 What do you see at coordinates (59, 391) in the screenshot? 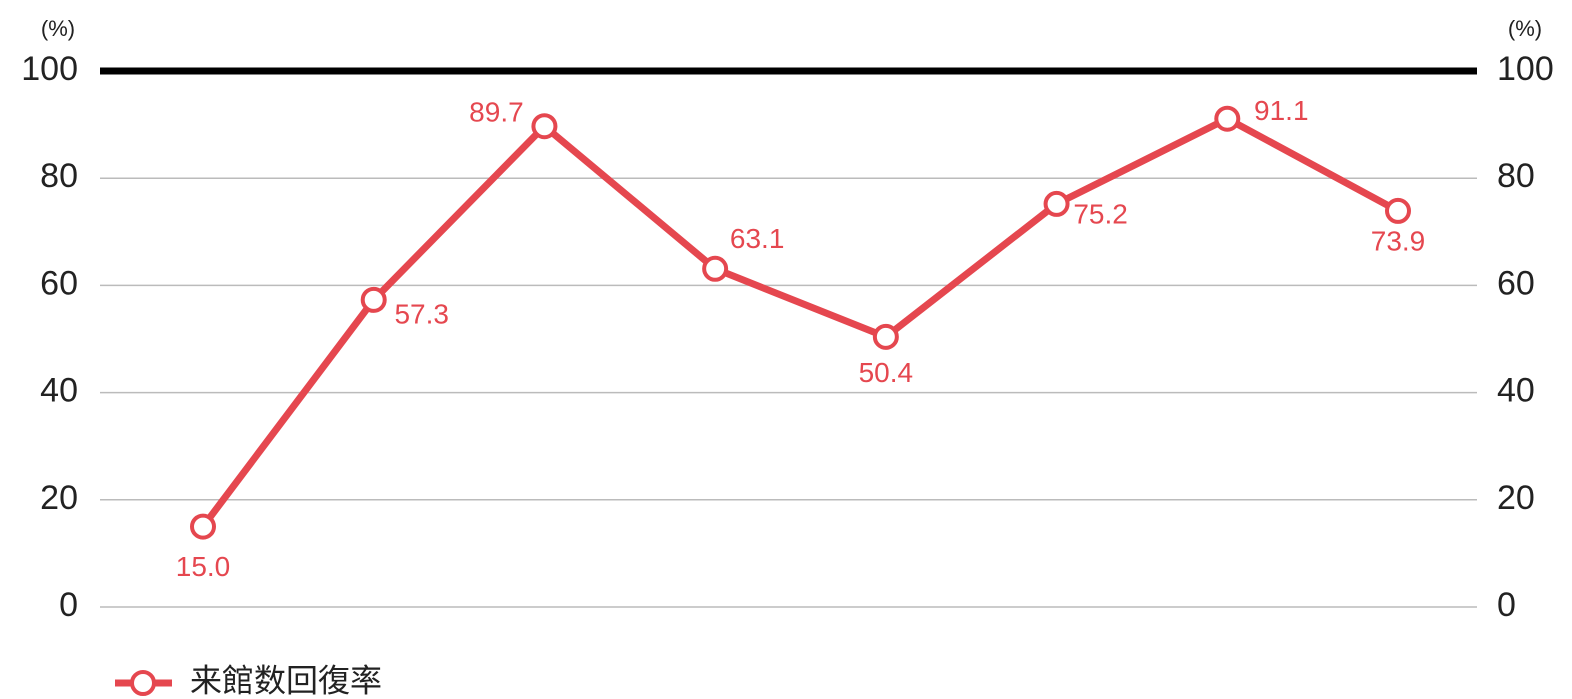
I see `y-tick-label: 40` at bounding box center [59, 391].